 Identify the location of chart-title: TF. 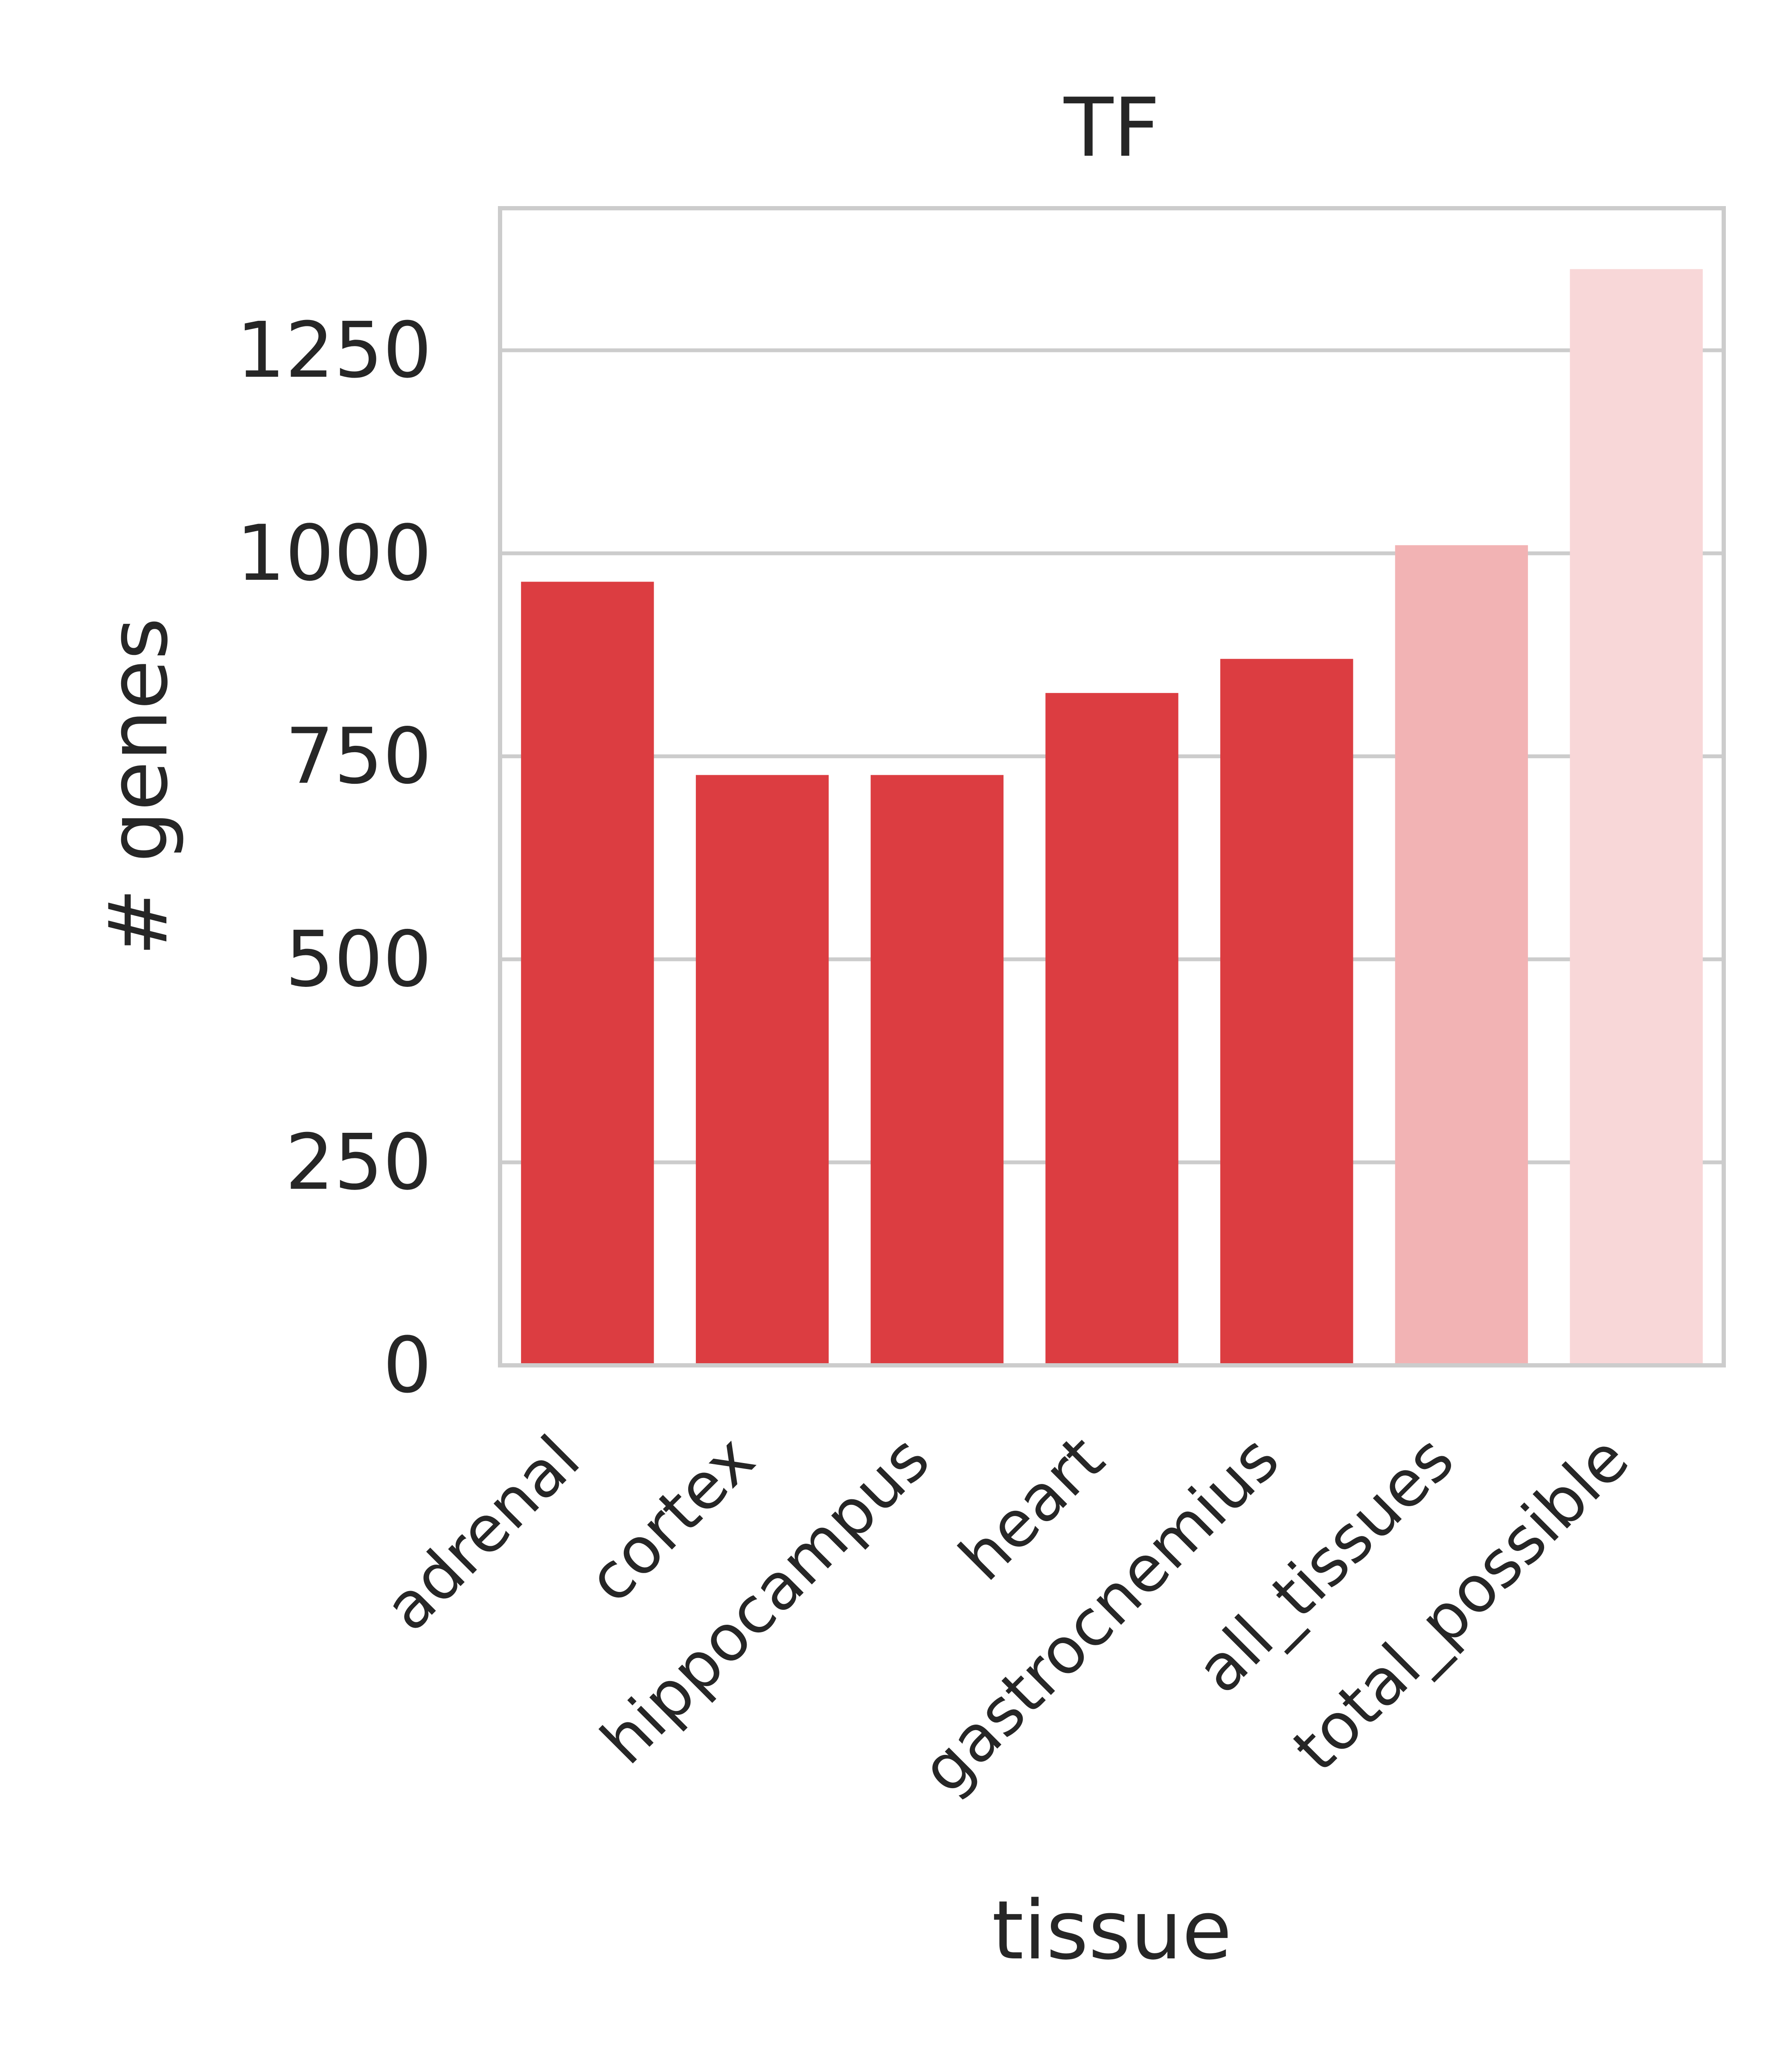
(1111, 128).